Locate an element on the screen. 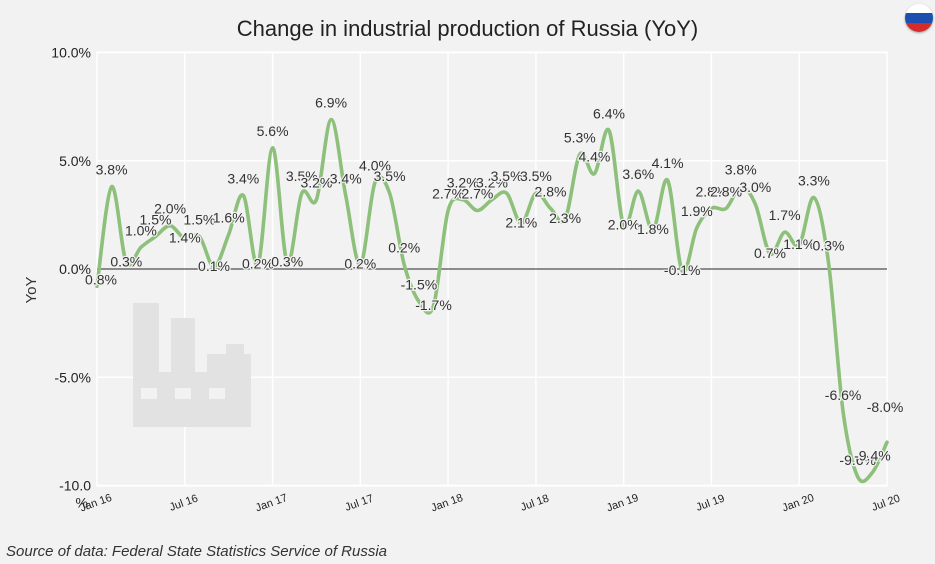 The width and height of the screenshot is (935, 564). data-label: 3.6% is located at coordinates (638, 174).